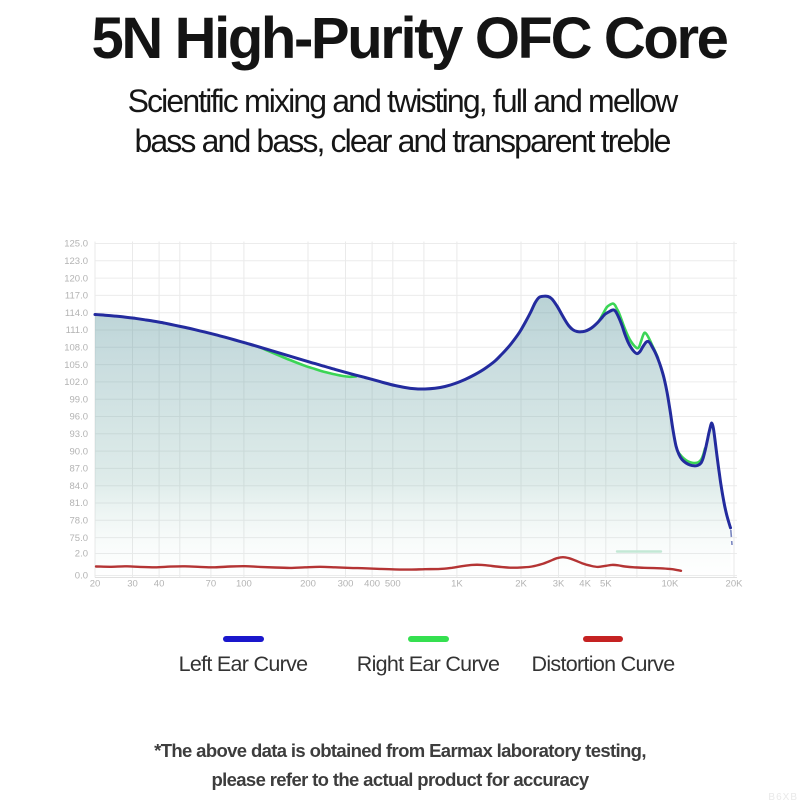  What do you see at coordinates (76, 365) in the screenshot?
I see `svg-text: 105.0` at bounding box center [76, 365].